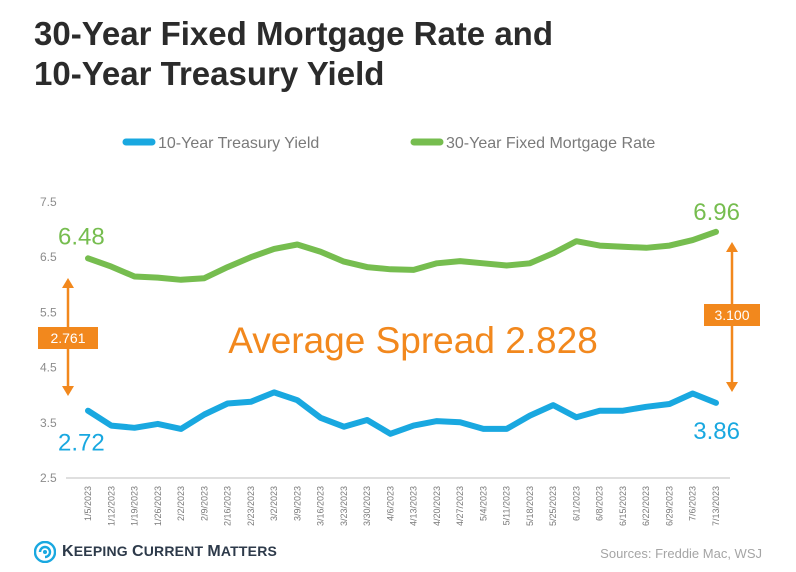  I want to click on average-spread-label: Average Spread 2.828, so click(413, 340).